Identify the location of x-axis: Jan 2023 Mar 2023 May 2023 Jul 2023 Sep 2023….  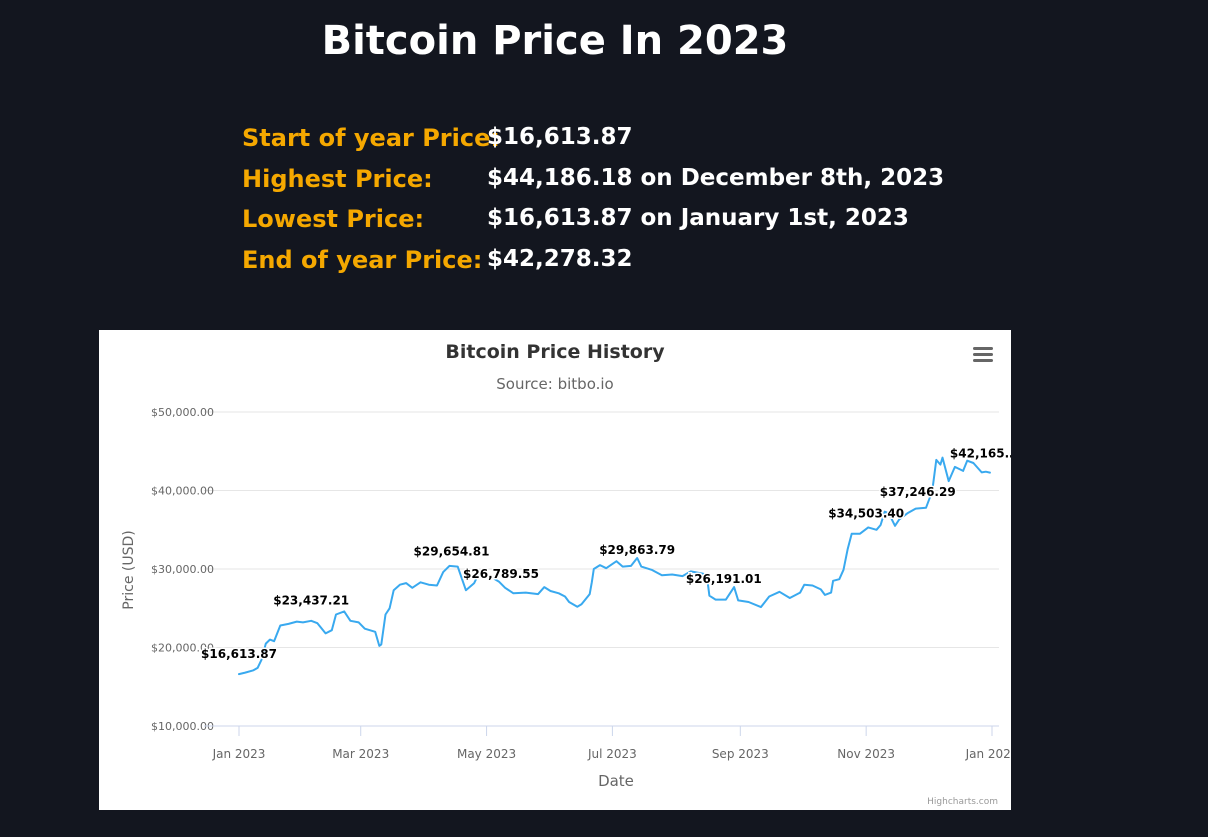
(607, 743).